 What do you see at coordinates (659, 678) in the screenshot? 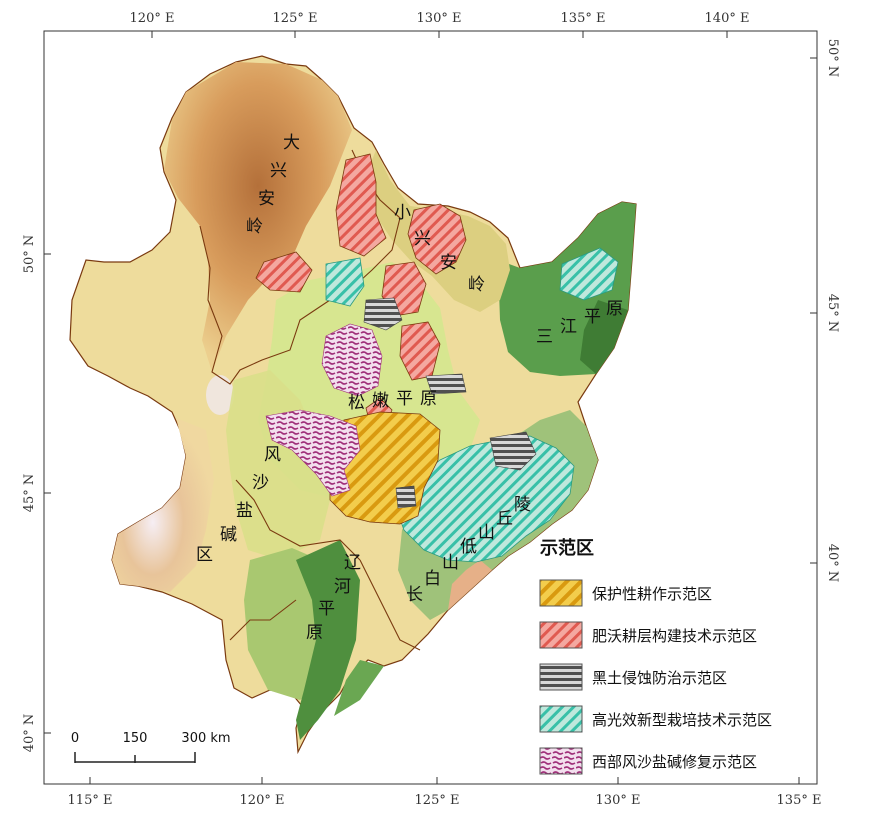
I see `legend-label: 黑土侵蚀防治示范区` at bounding box center [659, 678].